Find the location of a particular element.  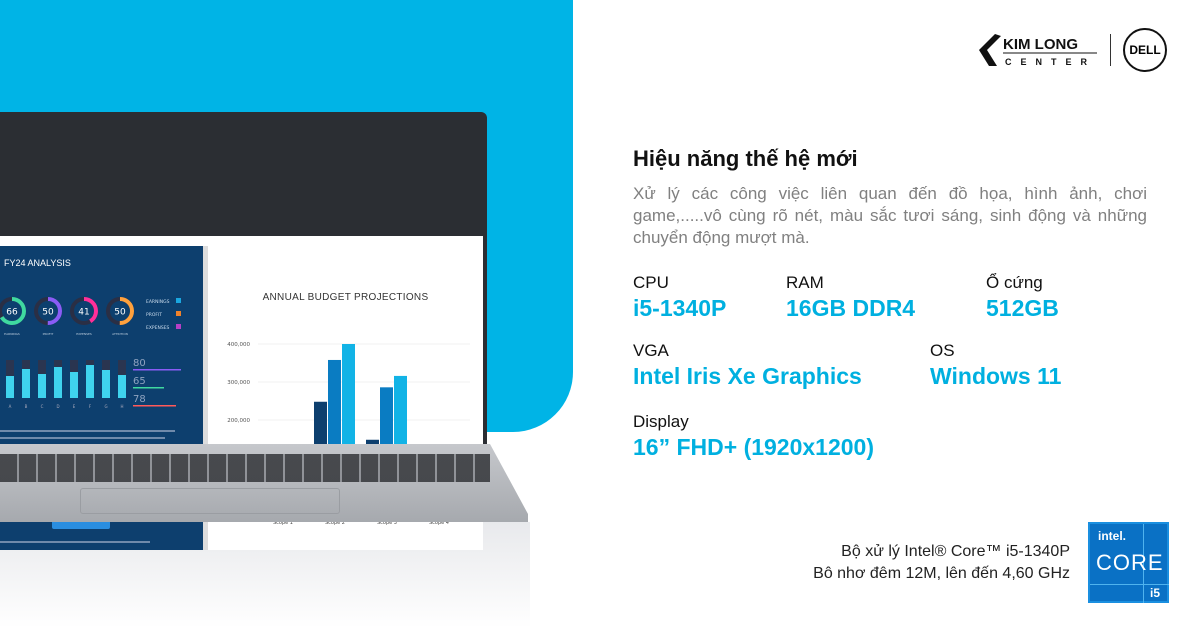

bar-letter: F is located at coordinates (90, 406).